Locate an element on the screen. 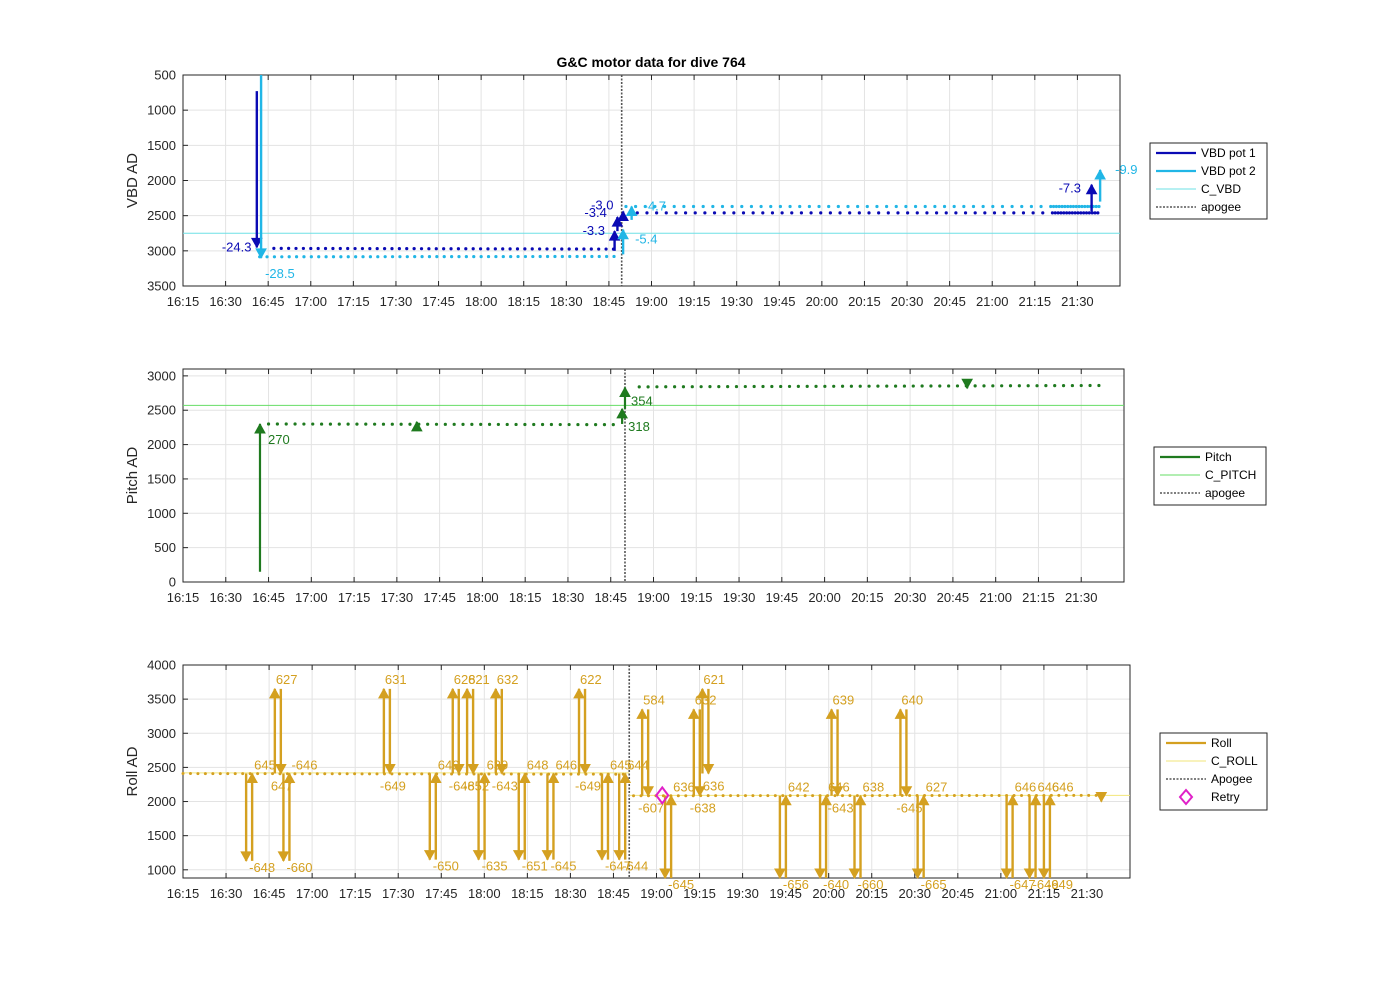 The width and height of the screenshot is (1400, 986). legend-label: C_VBD is located at coordinates (1221, 189).